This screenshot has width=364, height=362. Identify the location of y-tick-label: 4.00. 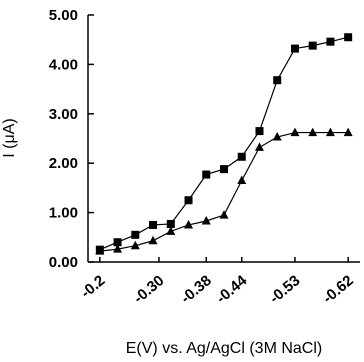
(63, 64).